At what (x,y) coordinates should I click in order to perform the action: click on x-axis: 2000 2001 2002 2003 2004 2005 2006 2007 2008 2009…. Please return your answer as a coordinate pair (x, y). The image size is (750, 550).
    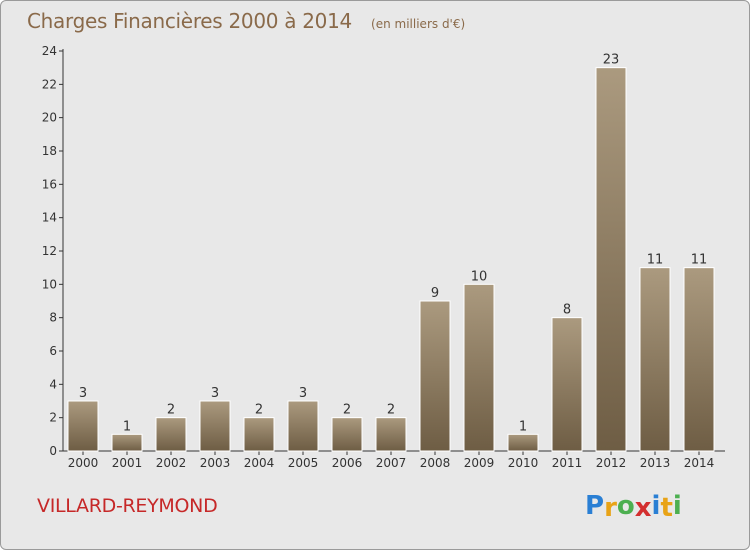
    Looking at the image, I should click on (394, 460).